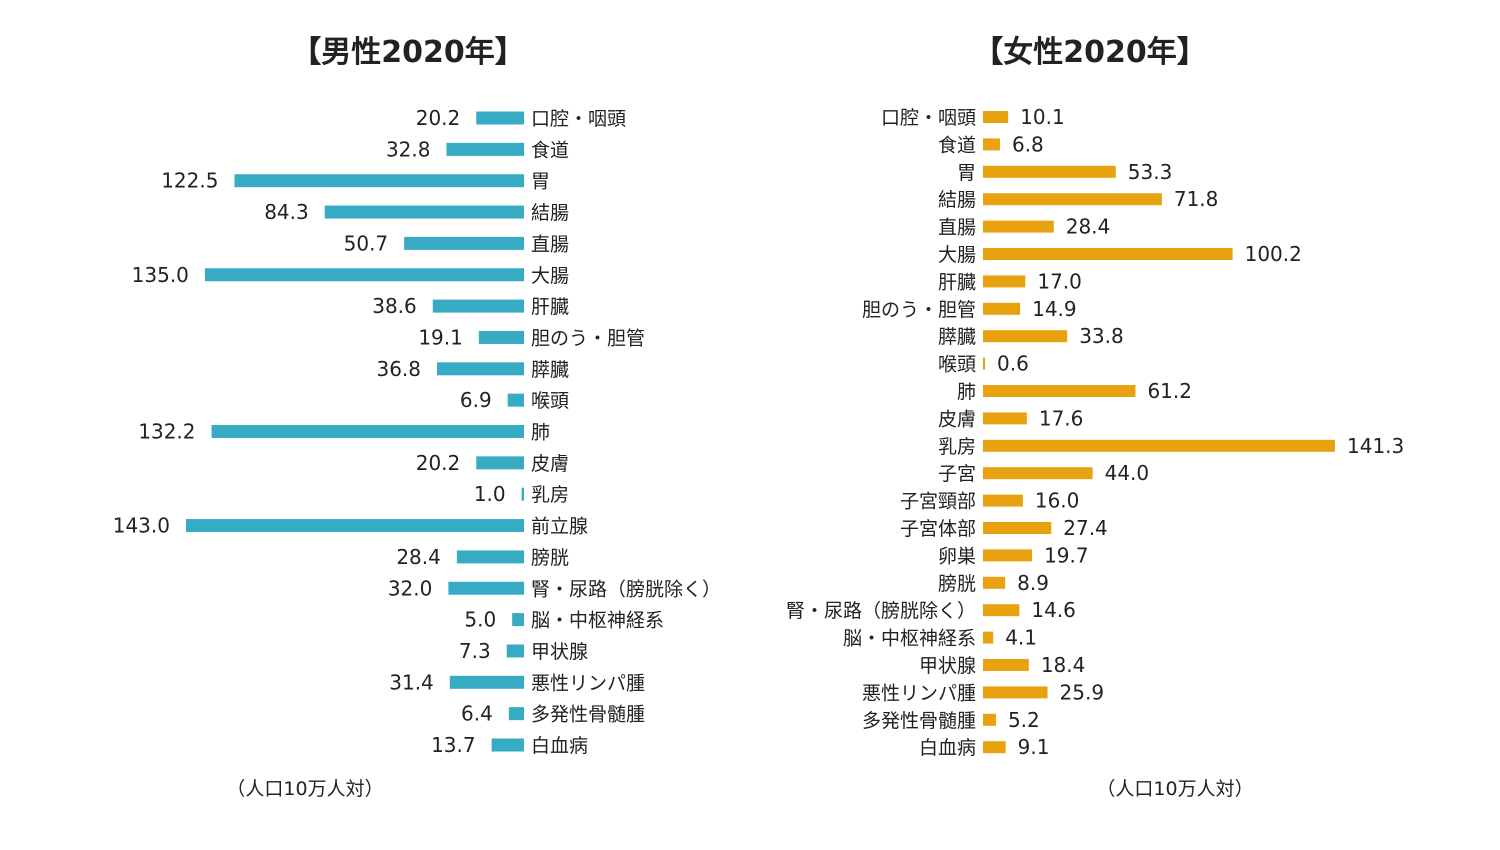 This screenshot has width=1500, height=850. What do you see at coordinates (1273, 254) in the screenshot?
I see `female-value-label: 100.2` at bounding box center [1273, 254].